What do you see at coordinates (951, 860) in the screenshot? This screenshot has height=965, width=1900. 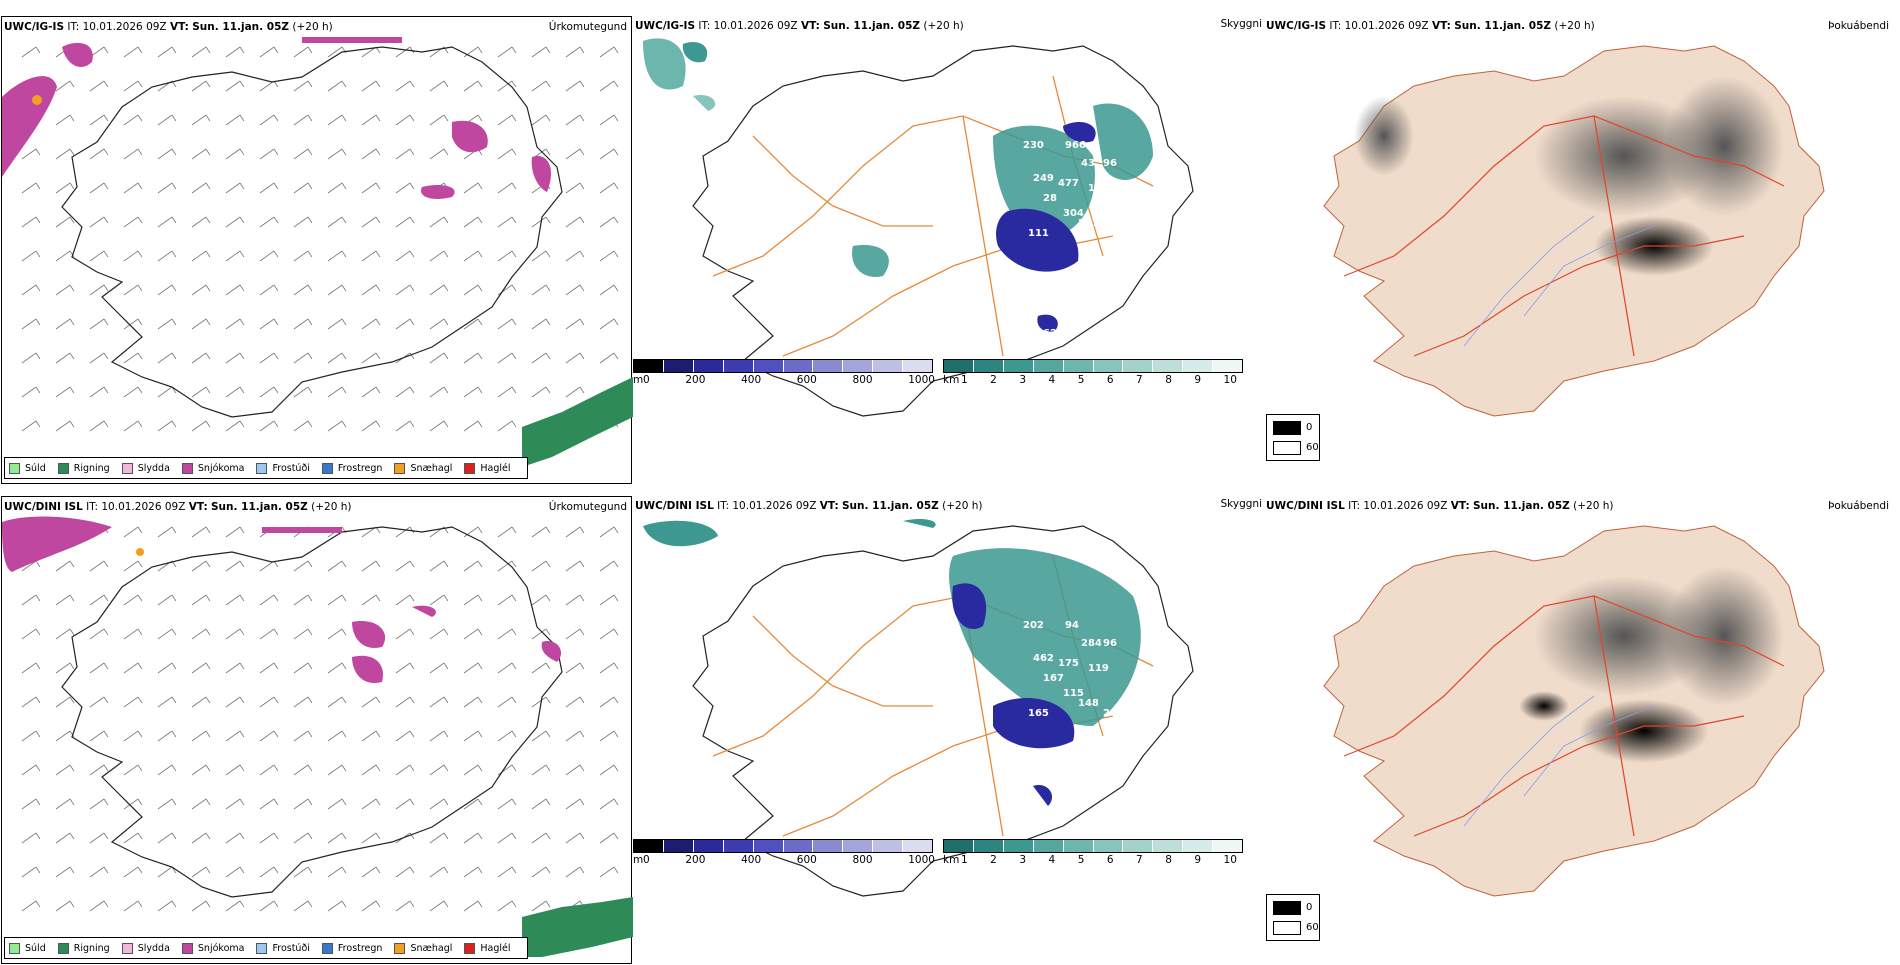 I see `visibility-unit: km` at bounding box center [951, 860].